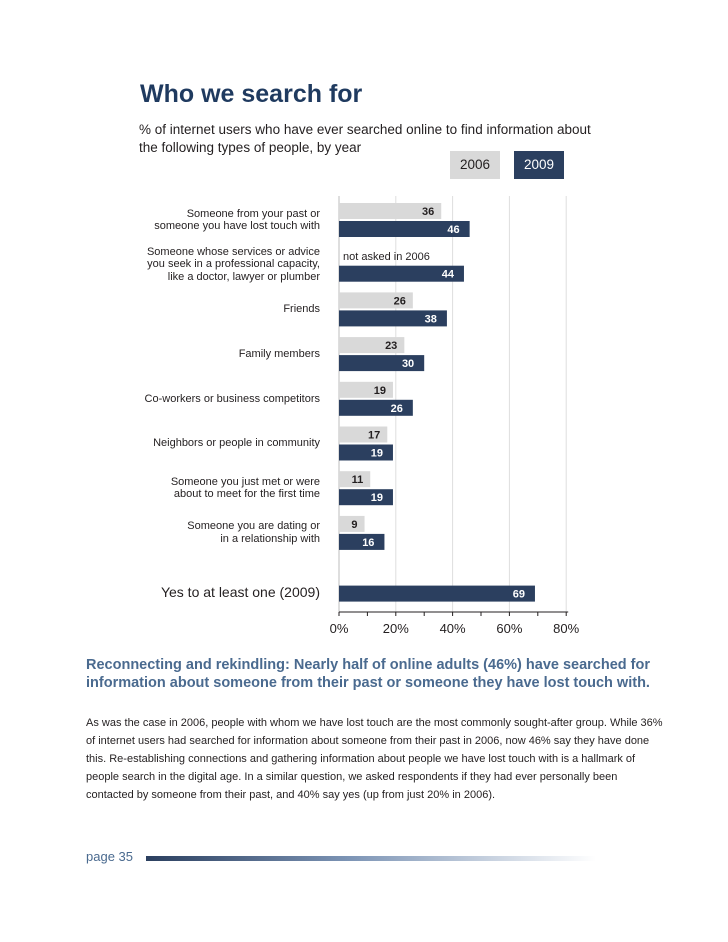 The height and width of the screenshot is (942, 728). I want to click on bar-label-2009-5: 19, so click(377, 454).